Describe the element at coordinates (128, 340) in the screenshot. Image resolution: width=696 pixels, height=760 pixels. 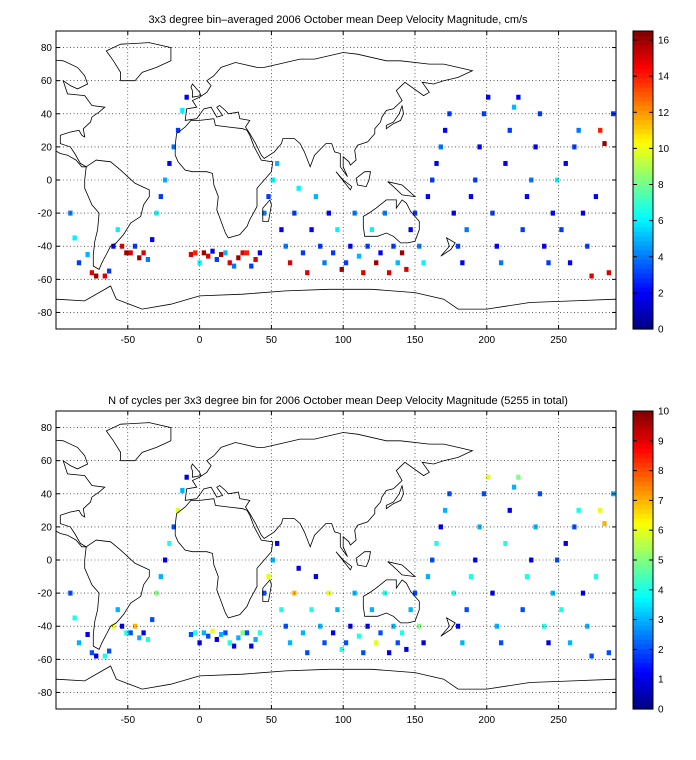
I see `x-tick-label: -50` at that location.